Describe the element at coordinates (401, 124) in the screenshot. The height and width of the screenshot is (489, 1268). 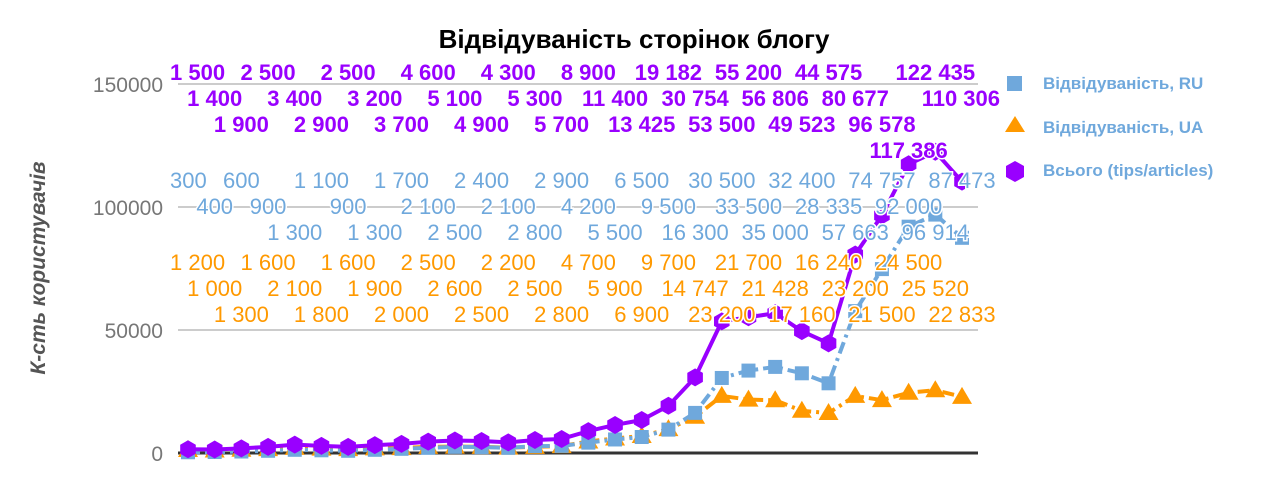
I see `data-label-total: 3 700` at that location.